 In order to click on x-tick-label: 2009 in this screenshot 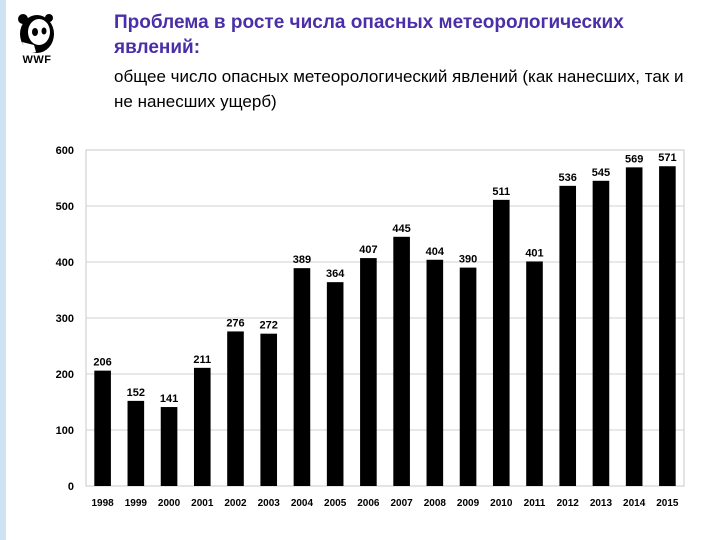, I will do `click(468, 503)`.